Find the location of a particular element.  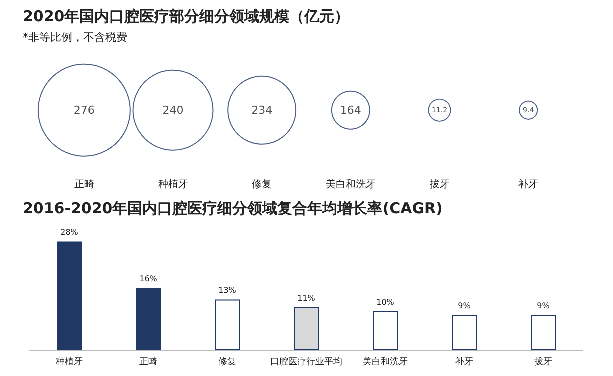

data-label: 234 is located at coordinates (262, 110).